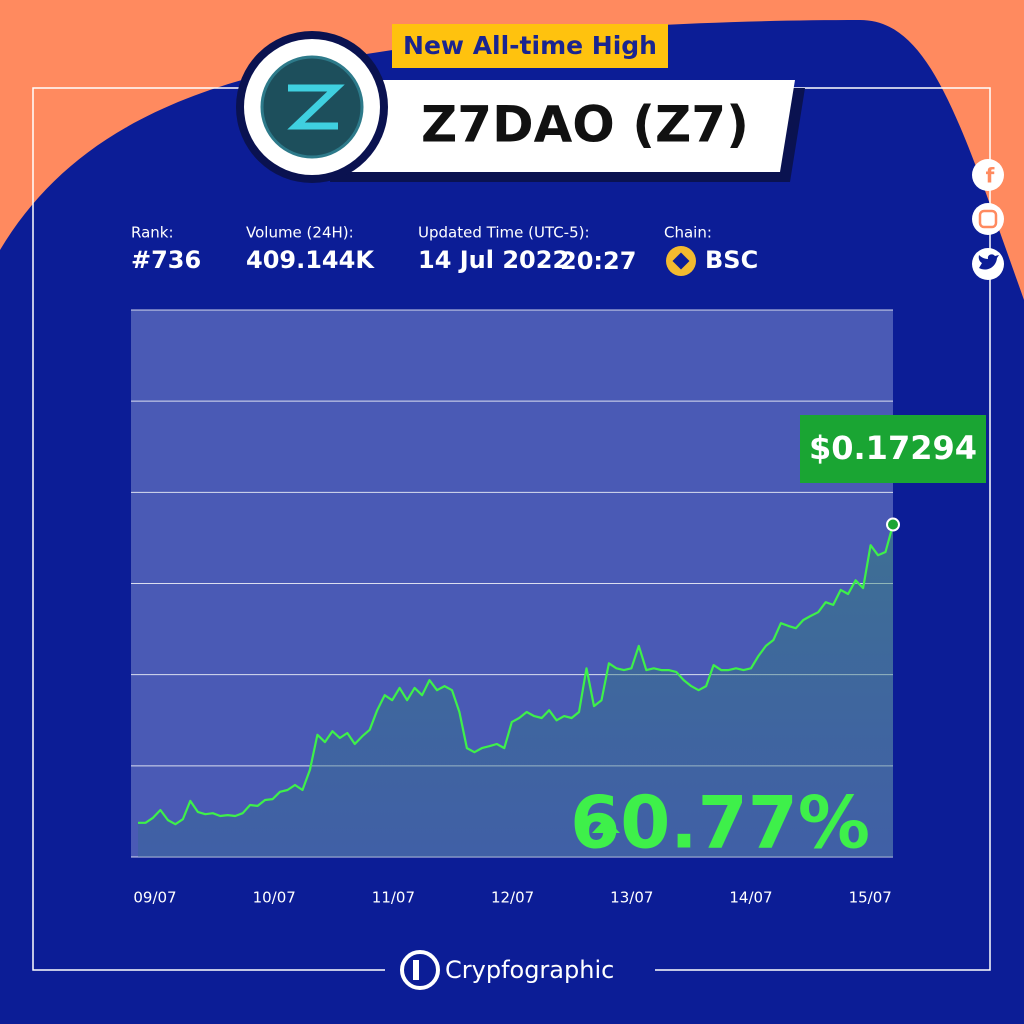  I want to click on stat-value: 409.144K, so click(310, 260).